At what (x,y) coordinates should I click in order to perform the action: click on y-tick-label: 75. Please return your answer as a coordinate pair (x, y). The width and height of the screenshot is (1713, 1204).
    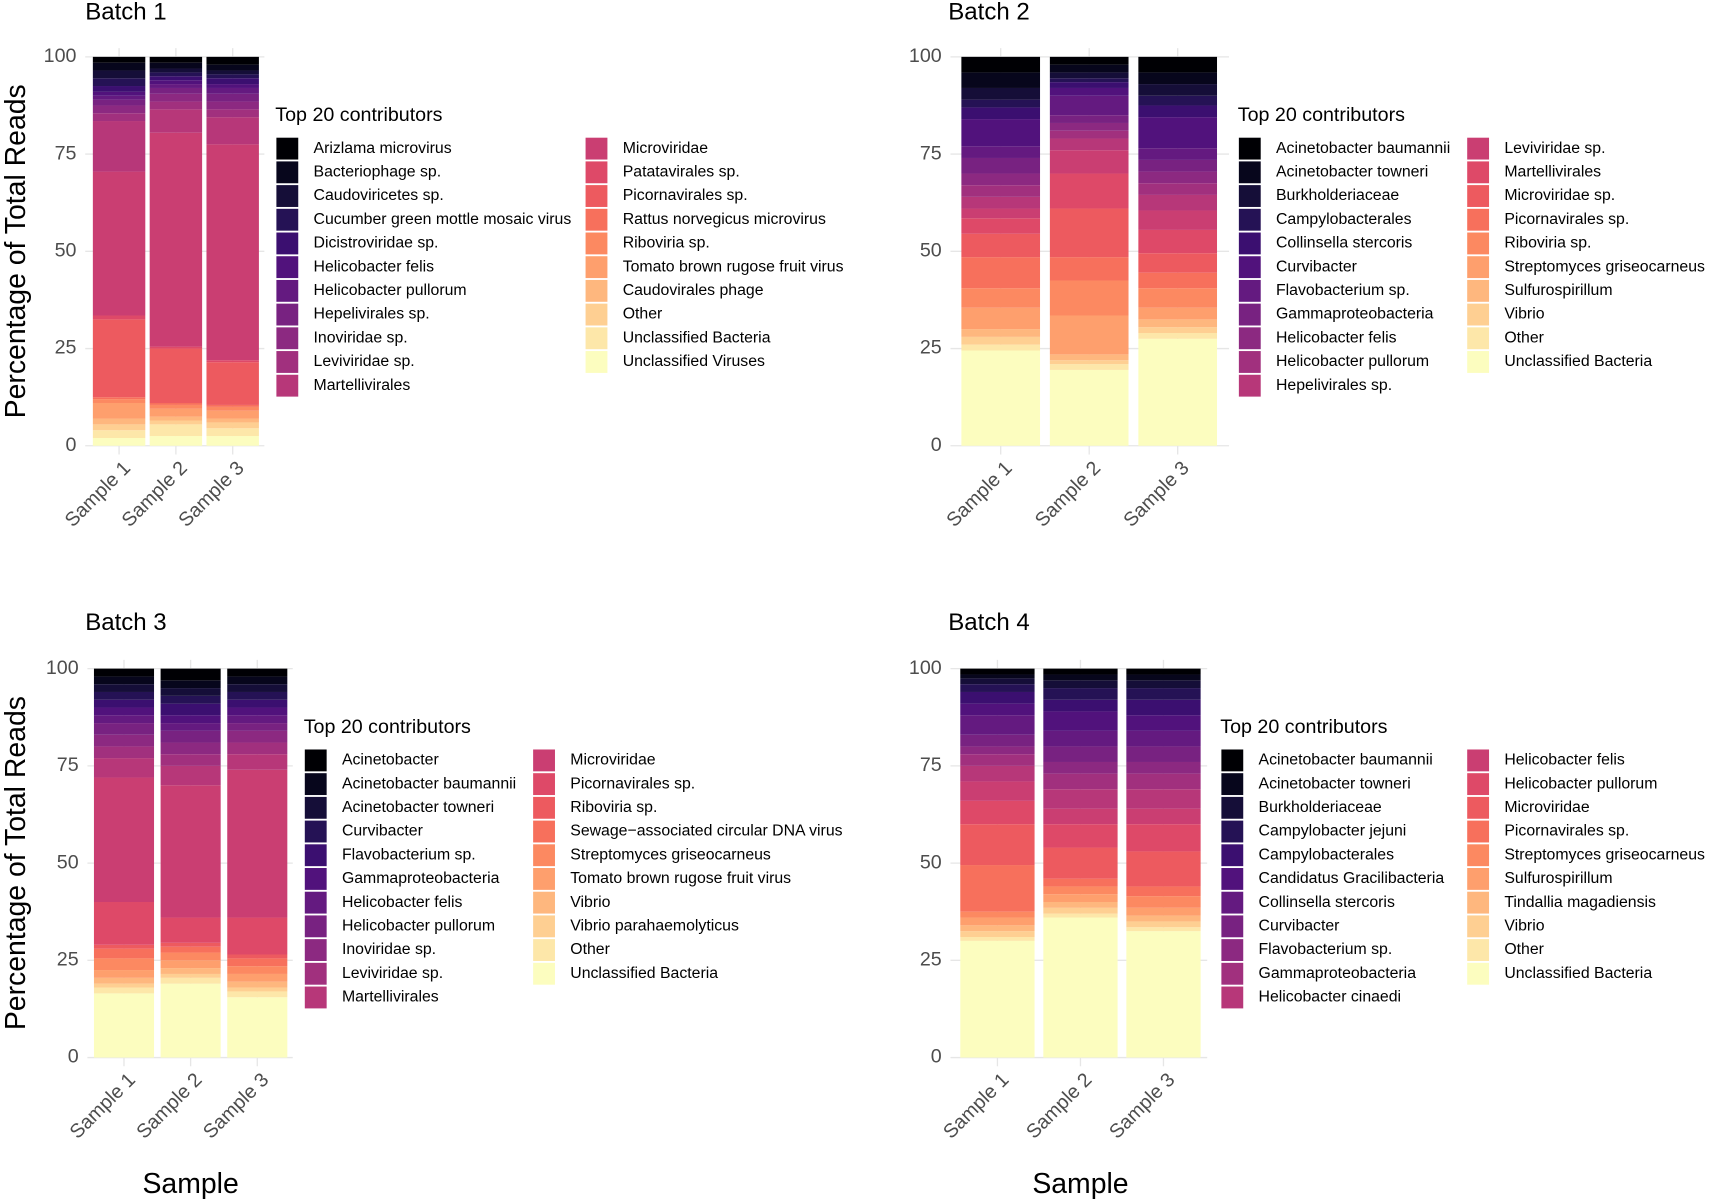
    Looking at the image, I should click on (66, 153).